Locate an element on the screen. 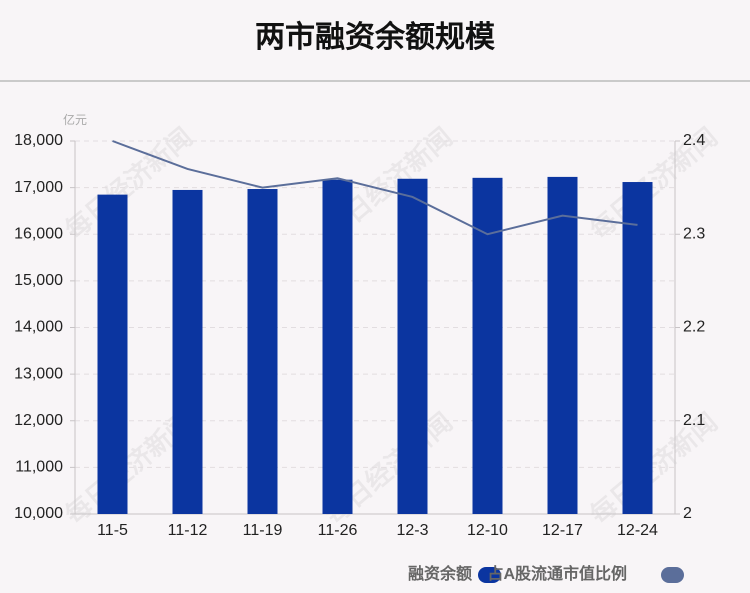 The height and width of the screenshot is (593, 750). legend-label: 占A股流通市值比例 is located at coordinates (557, 573).